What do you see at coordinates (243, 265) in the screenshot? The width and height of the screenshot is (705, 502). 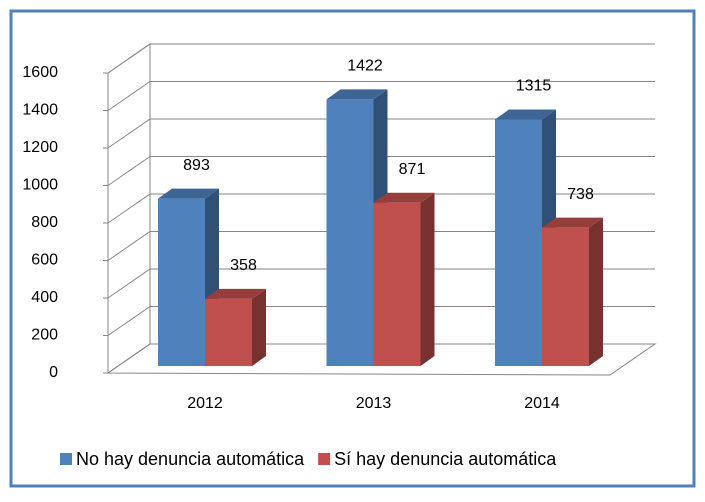 I see `data-label: 358` at bounding box center [243, 265].